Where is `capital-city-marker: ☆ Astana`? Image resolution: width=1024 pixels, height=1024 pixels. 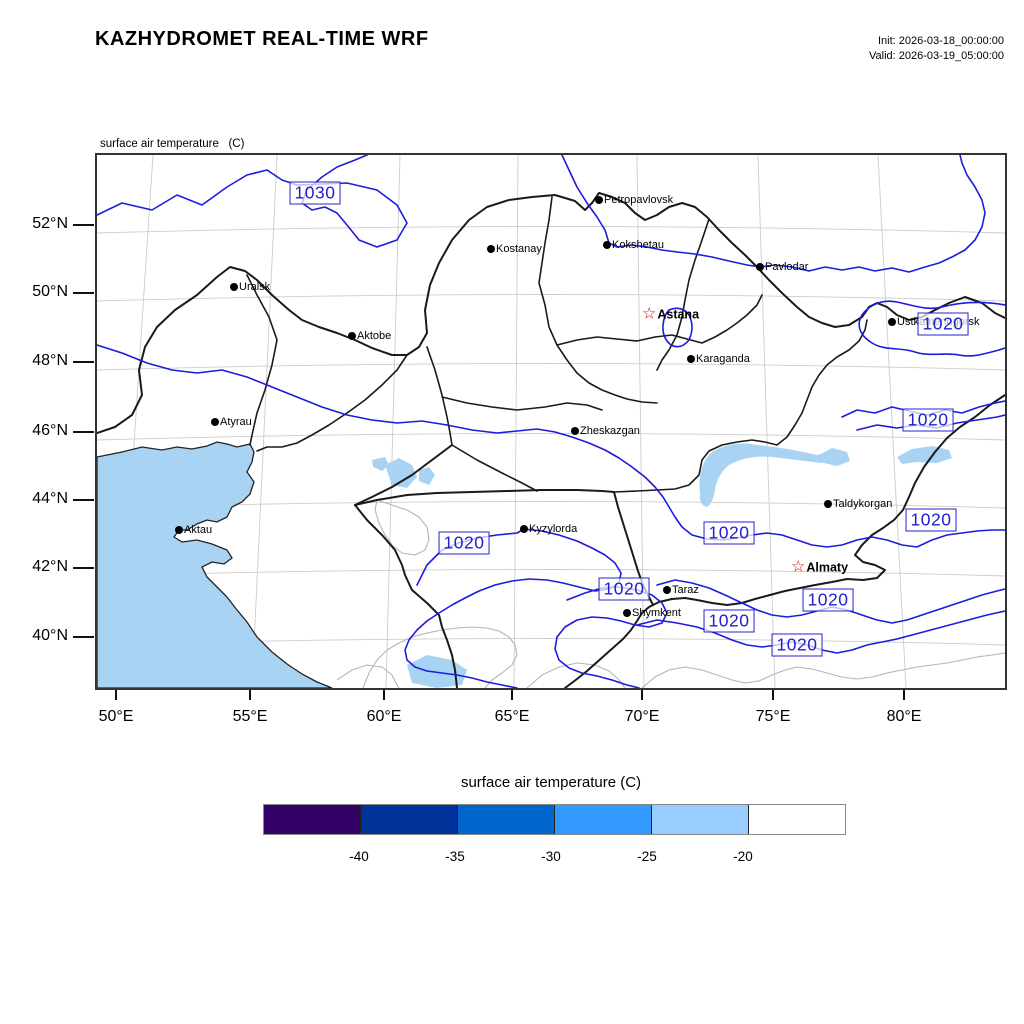 capital-city-marker: ☆ Astana is located at coordinates (671, 314).